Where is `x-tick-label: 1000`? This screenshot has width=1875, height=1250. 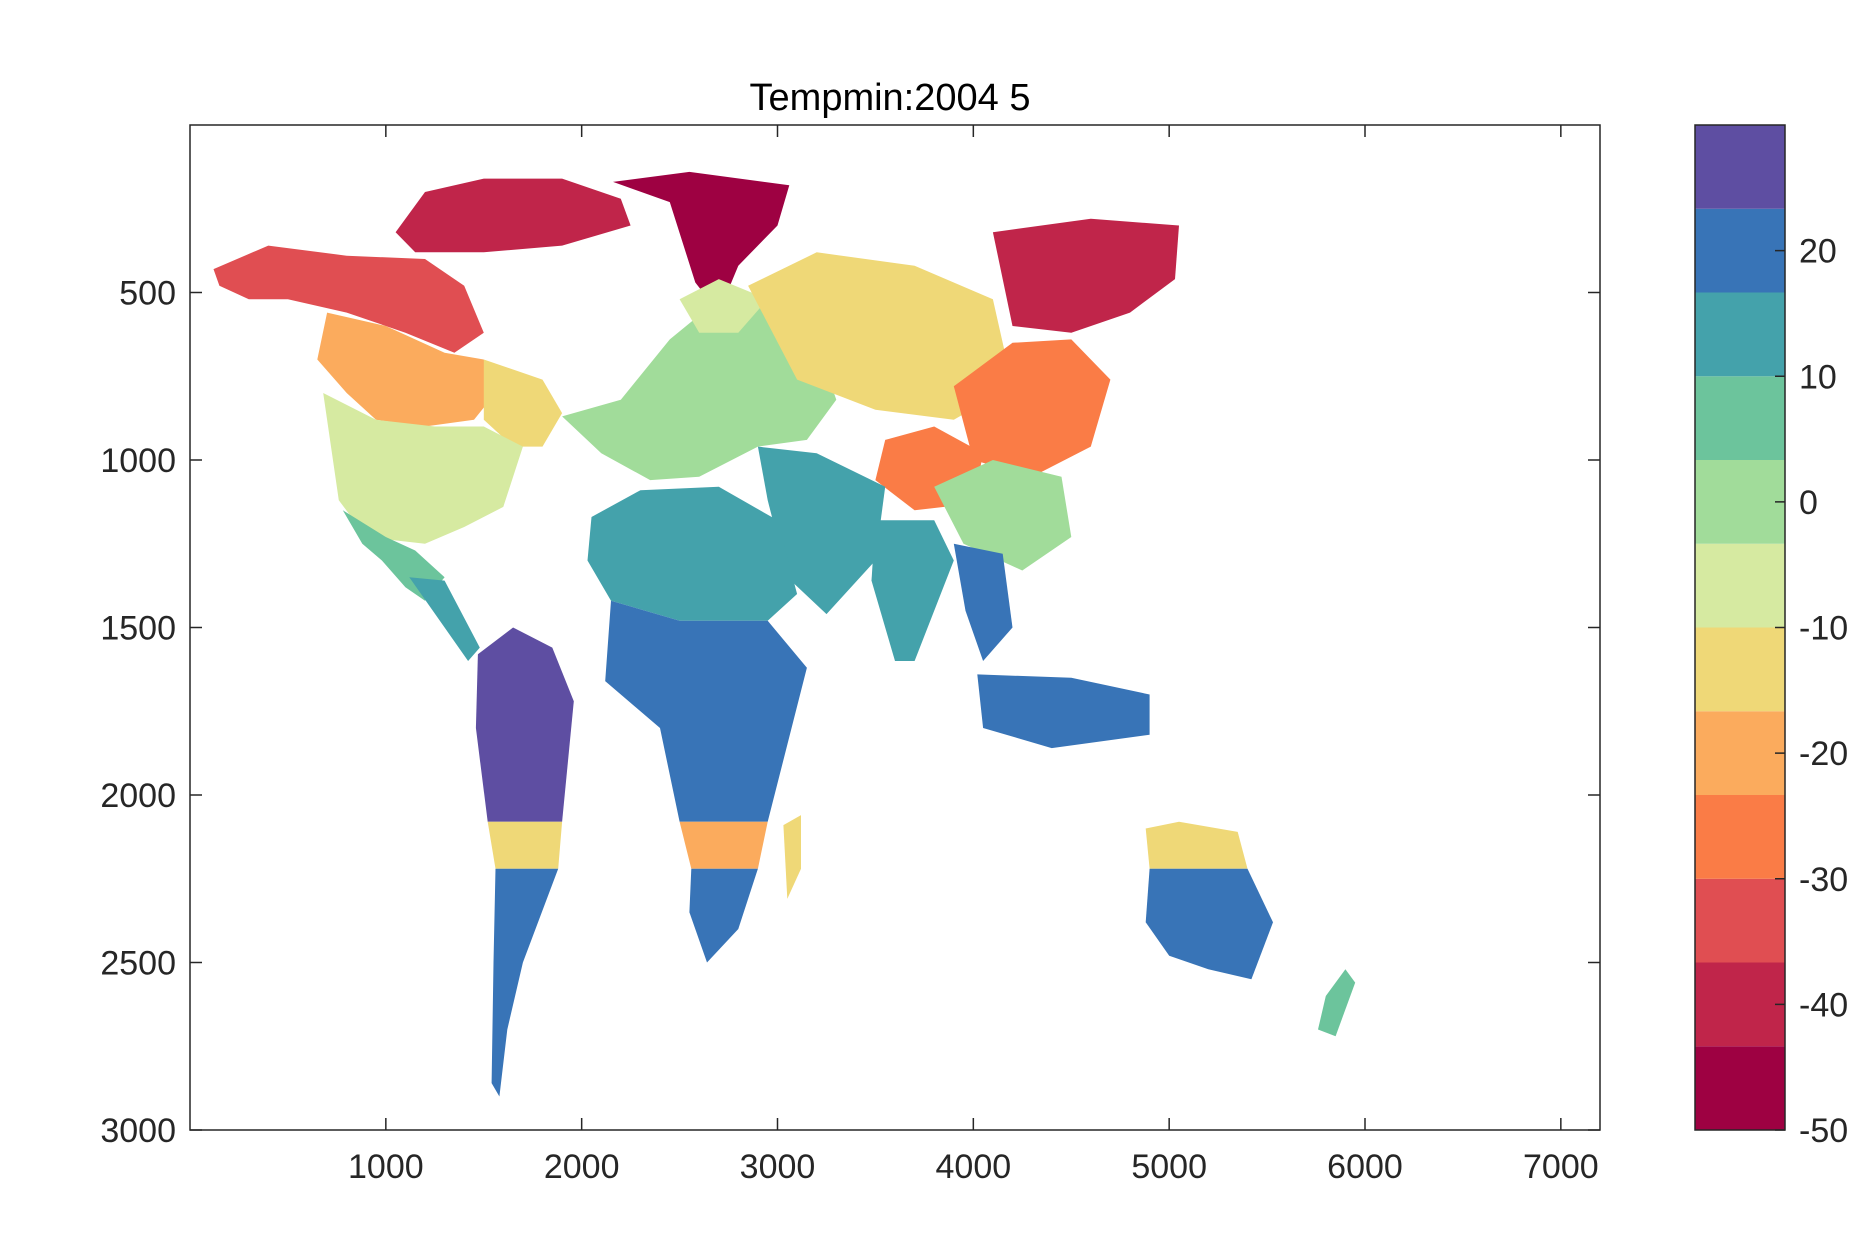
x-tick-label: 1000 is located at coordinates (386, 1167).